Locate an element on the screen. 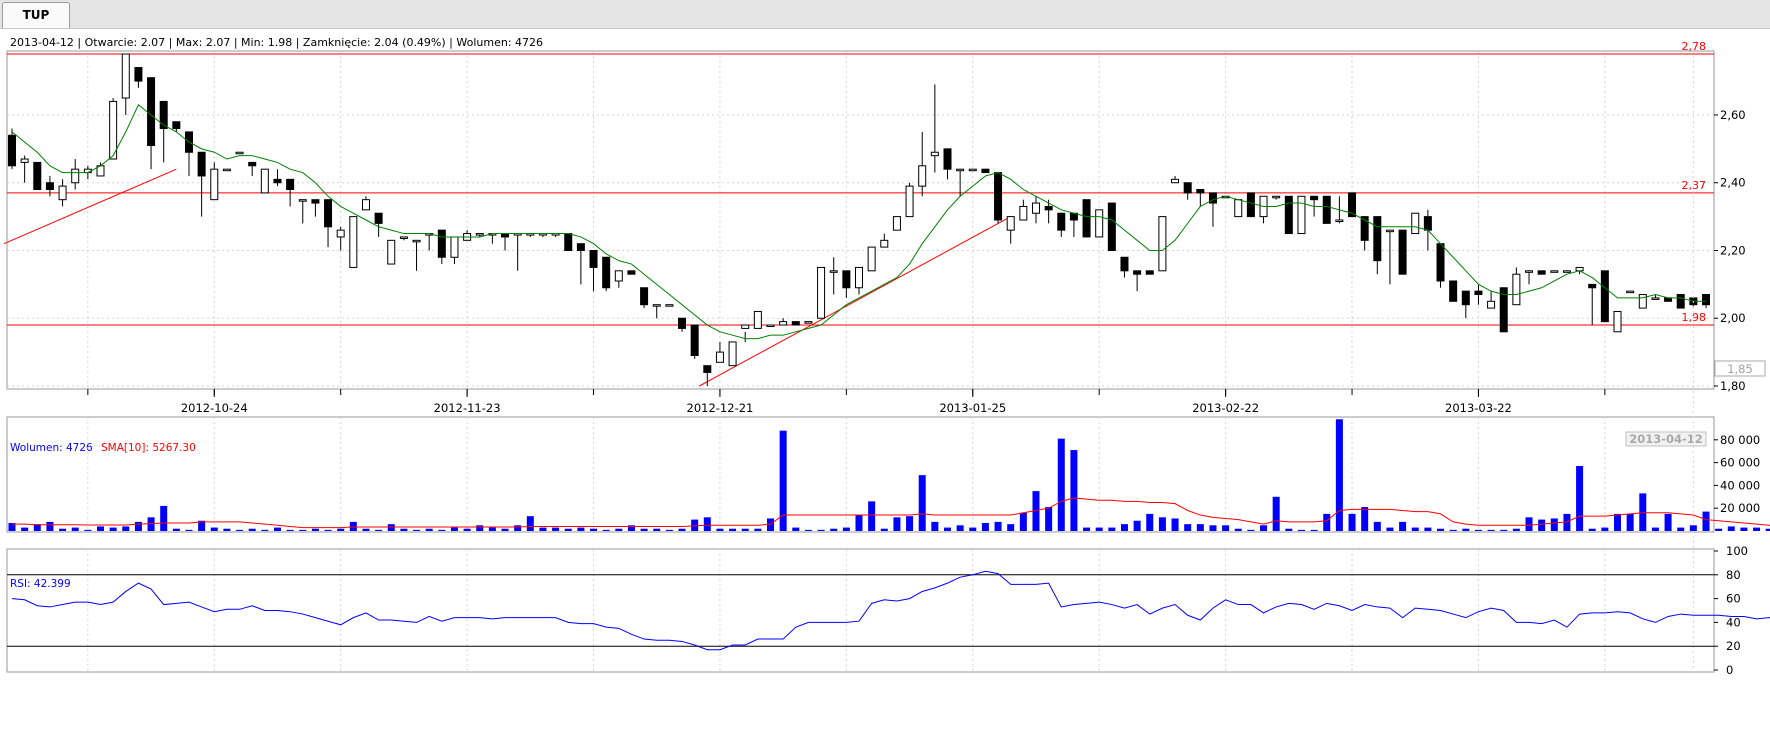 The image size is (1770, 742). volume-sma-line is located at coordinates (891, 513).